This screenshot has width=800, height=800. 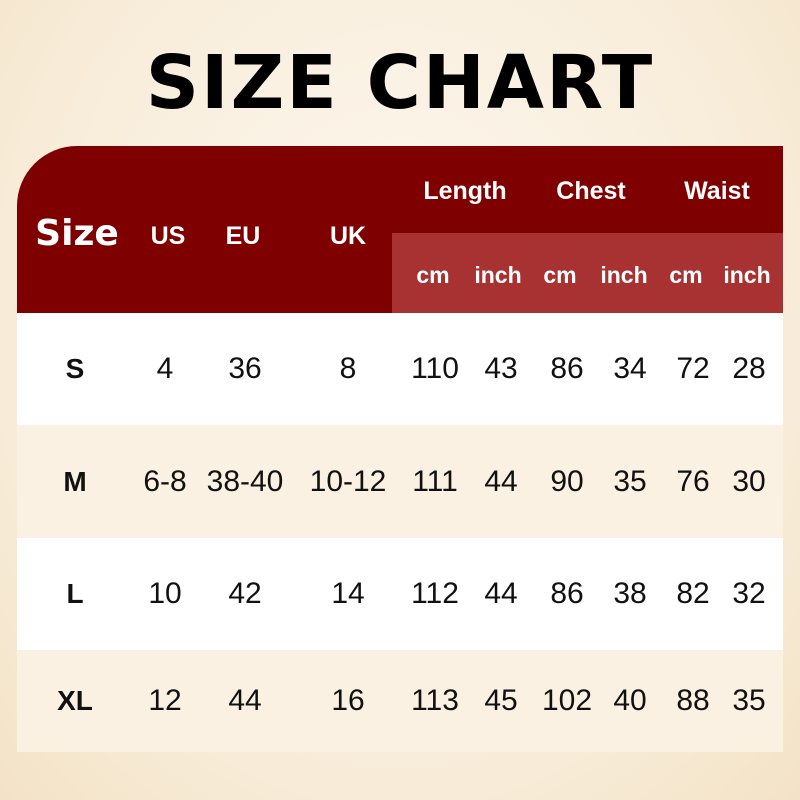 What do you see at coordinates (348, 700) in the screenshot?
I see `table-cell: 16` at bounding box center [348, 700].